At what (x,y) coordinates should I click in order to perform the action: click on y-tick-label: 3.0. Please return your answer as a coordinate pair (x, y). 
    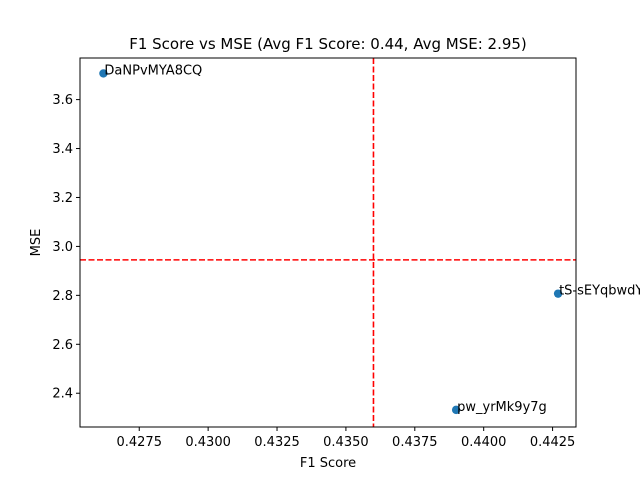
    Looking at the image, I should click on (62, 247).